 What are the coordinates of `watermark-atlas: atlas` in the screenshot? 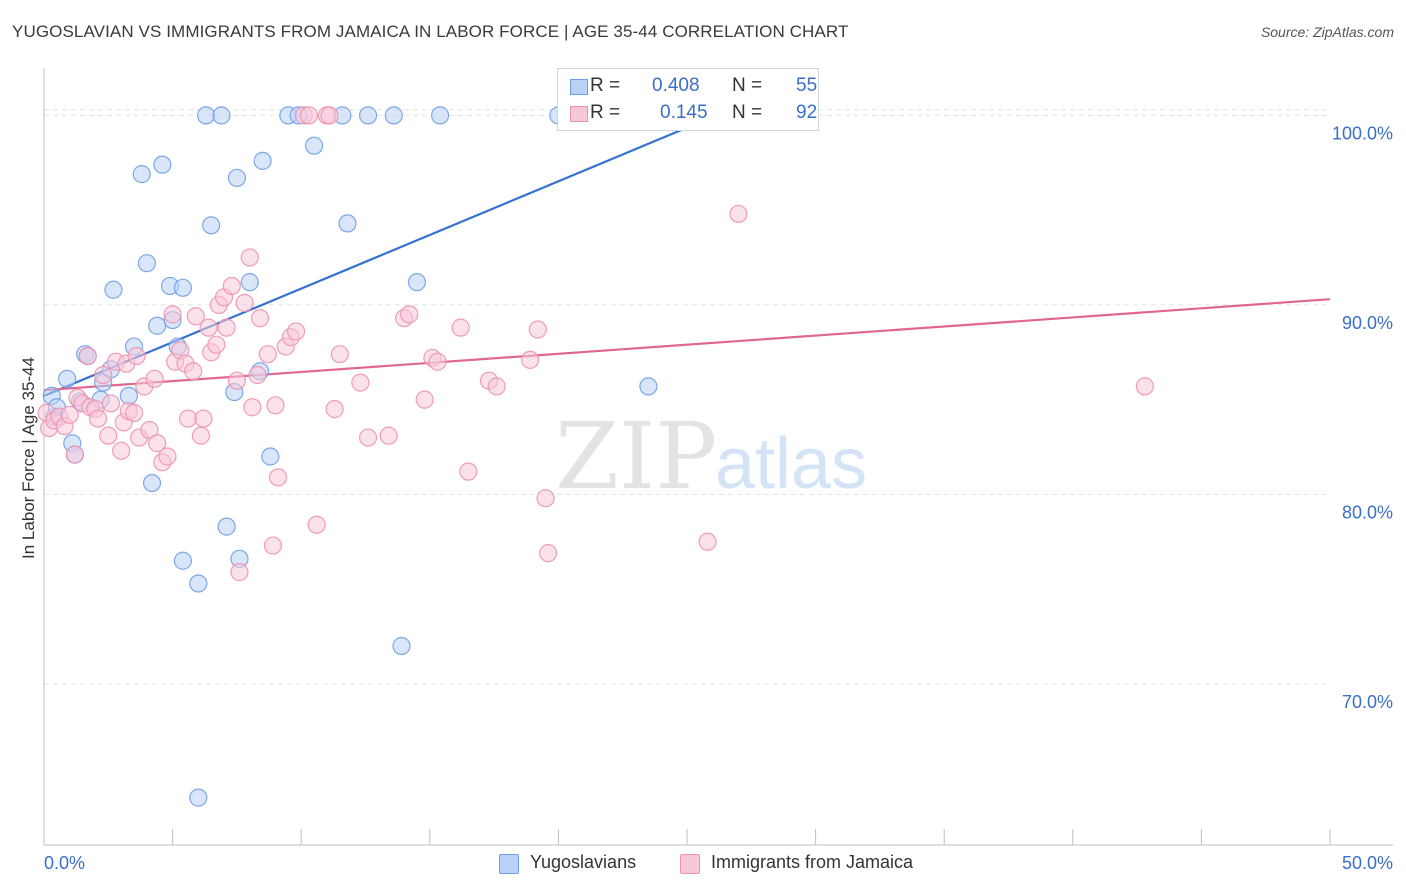 It's located at (791, 464).